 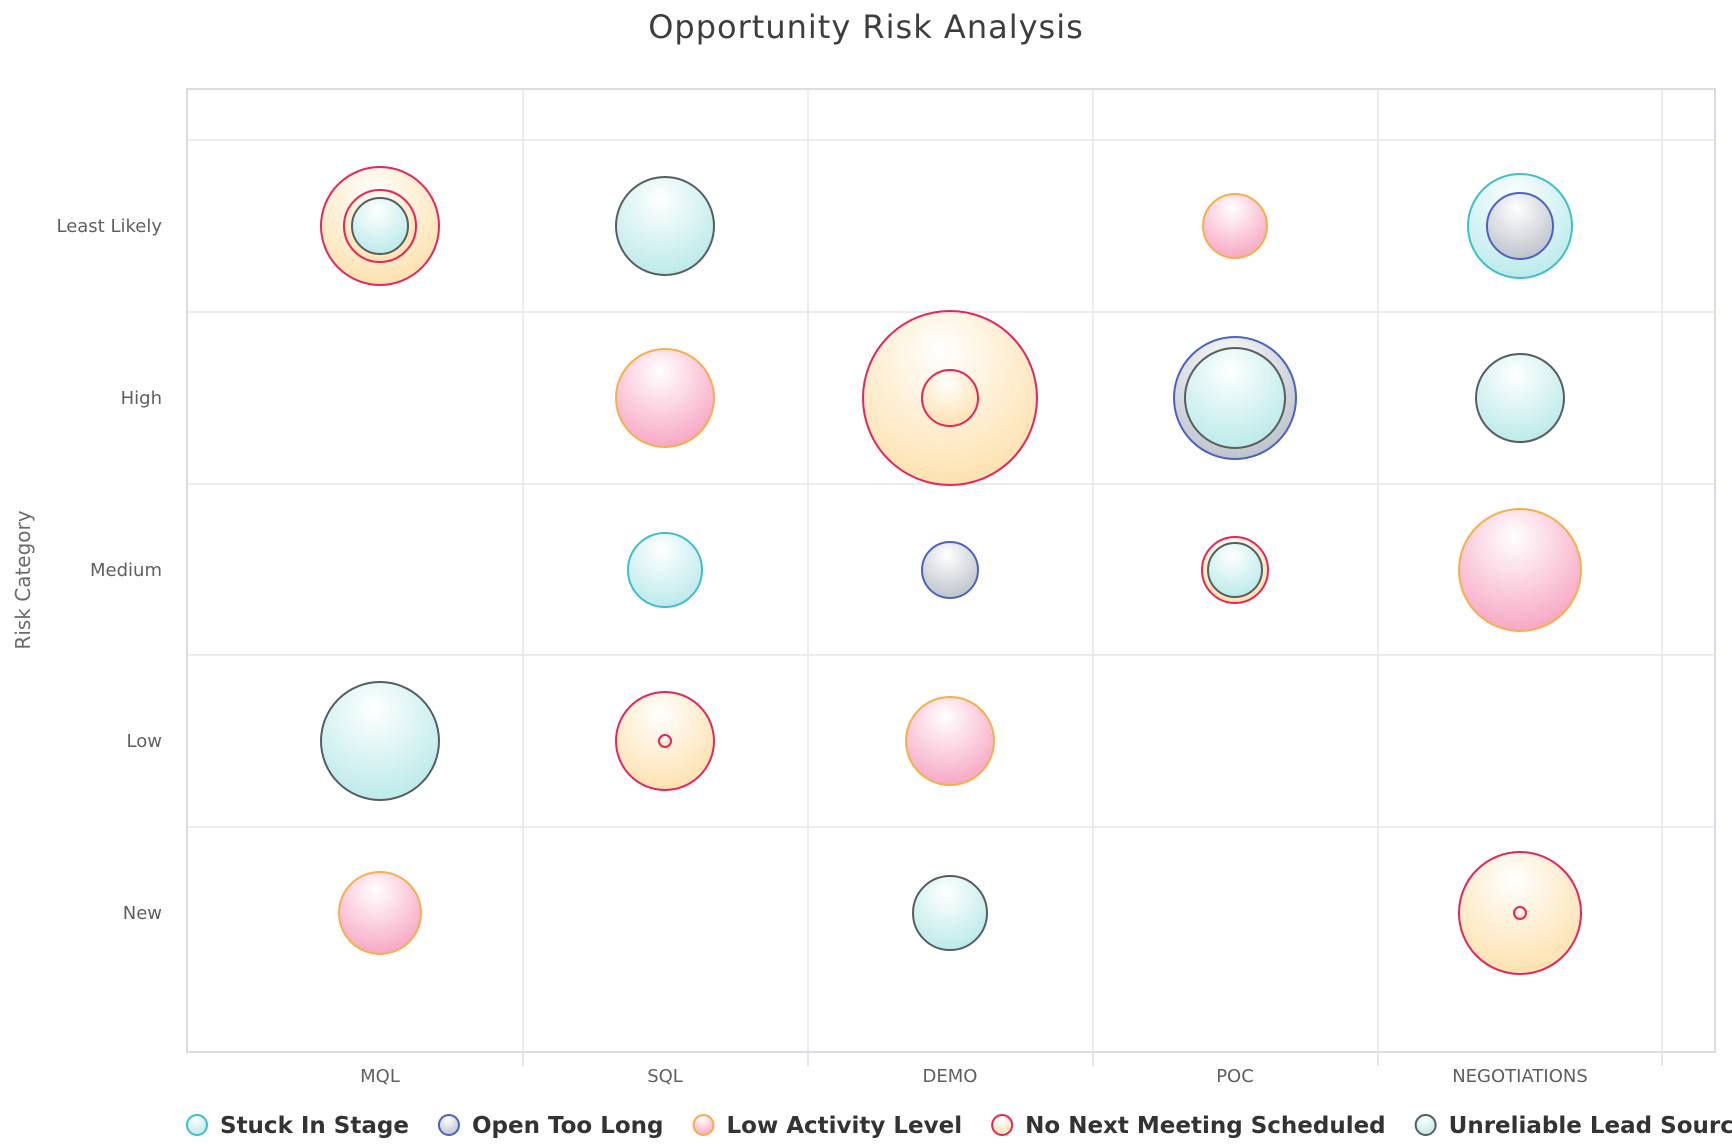 What do you see at coordinates (126, 570) in the screenshot?
I see `y-tick-label: Medium` at bounding box center [126, 570].